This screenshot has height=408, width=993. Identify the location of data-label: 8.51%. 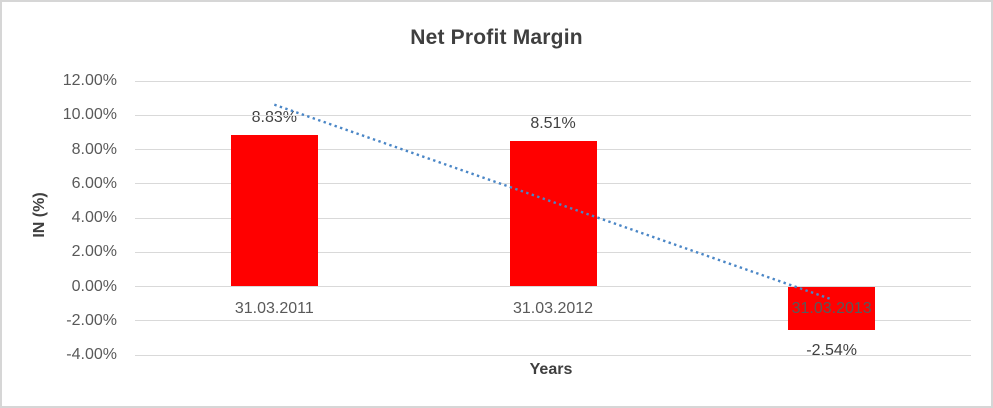
(553, 123).